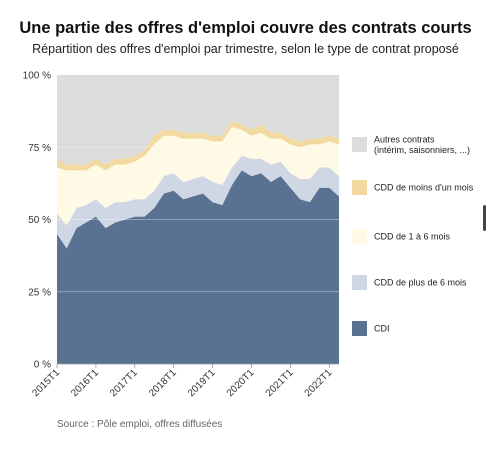 This screenshot has width=491, height=469. I want to click on y-tick-label: 25 %, so click(39, 292).